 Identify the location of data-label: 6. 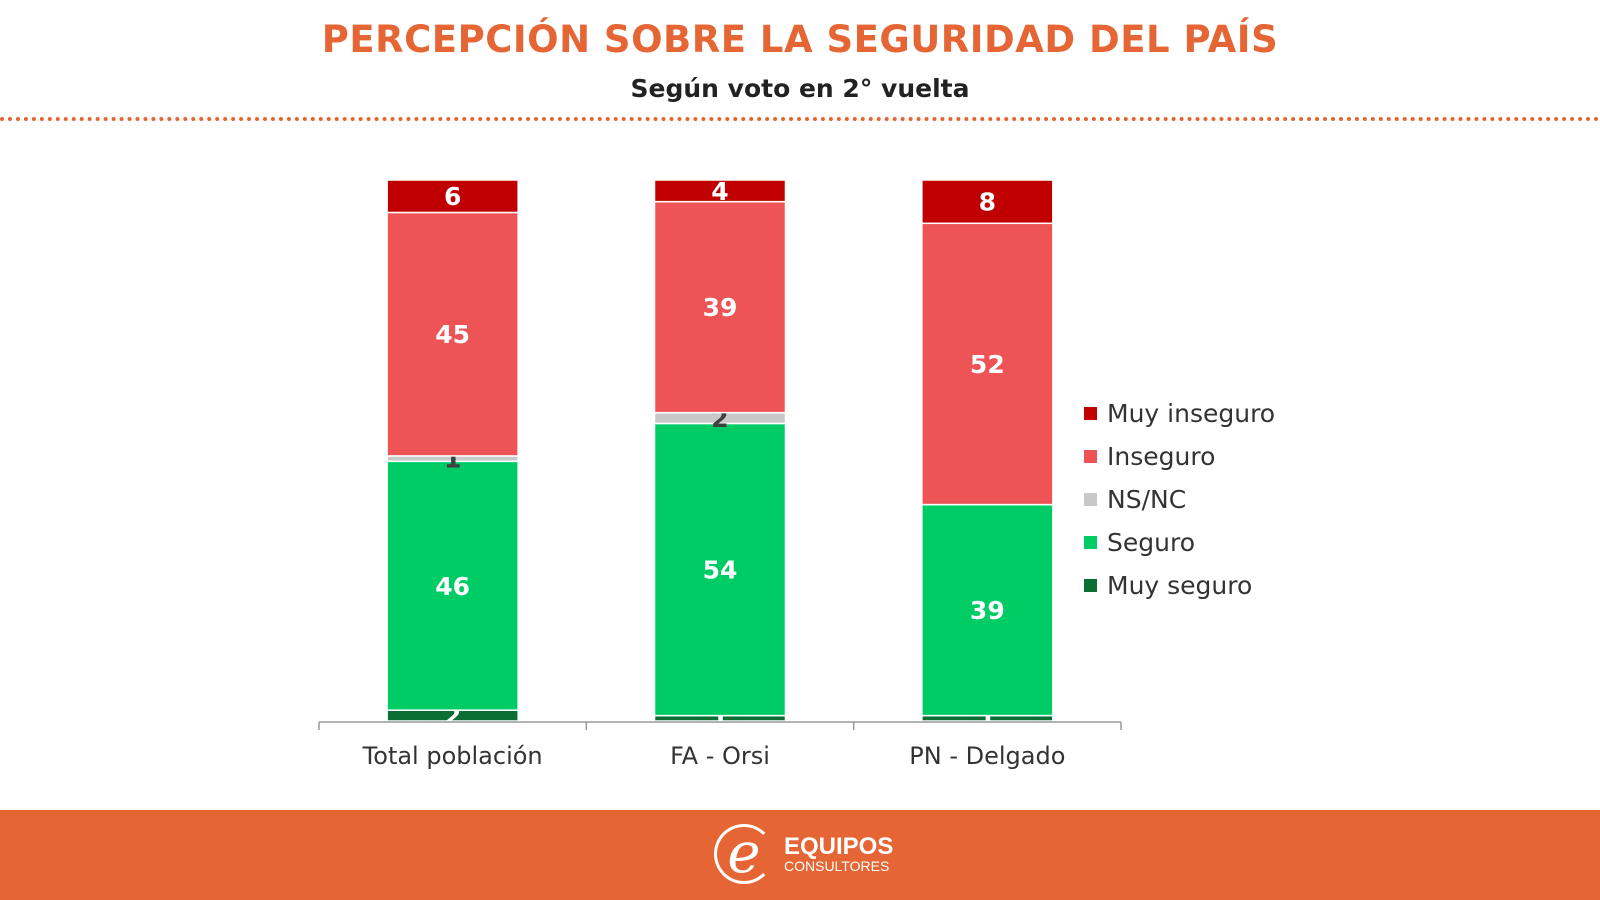
(452, 196).